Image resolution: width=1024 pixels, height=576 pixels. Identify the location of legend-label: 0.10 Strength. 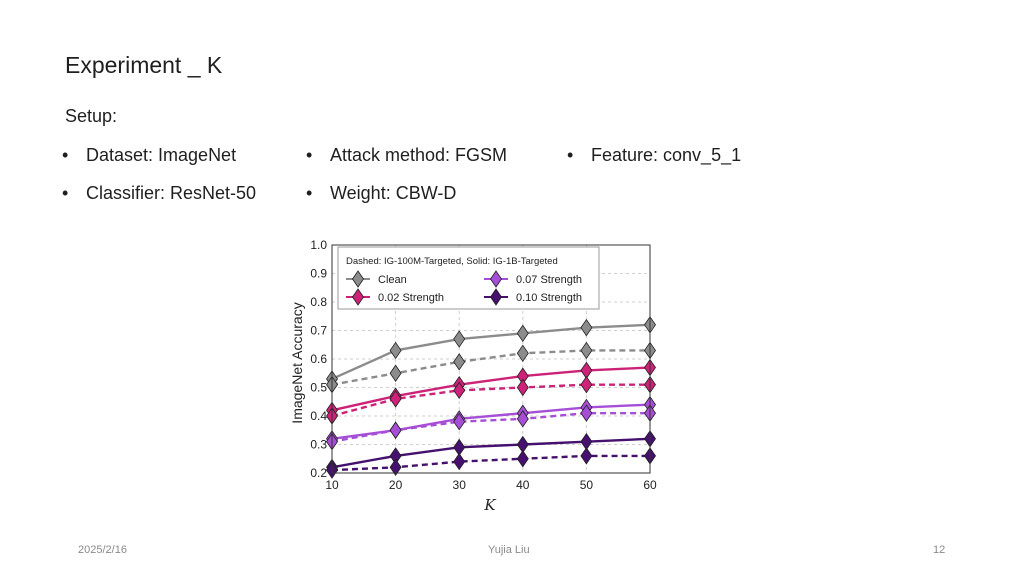
(549, 298).